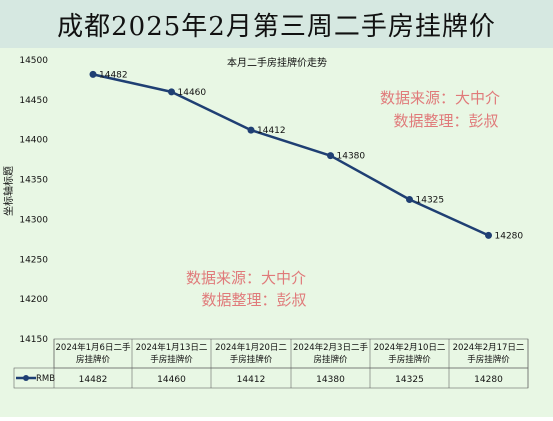  Describe the element at coordinates (93, 380) in the screenshot. I see `table-value: 14482` at that location.